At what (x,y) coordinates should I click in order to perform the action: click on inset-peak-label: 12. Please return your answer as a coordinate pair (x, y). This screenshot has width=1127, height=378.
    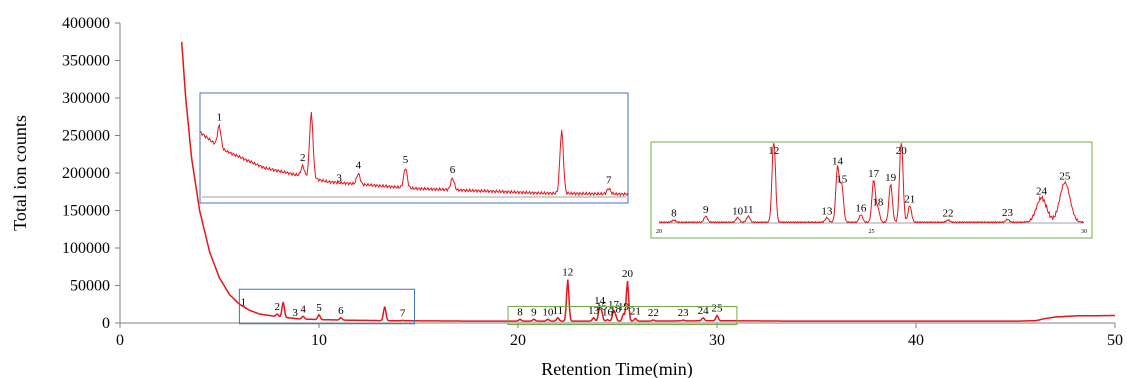
    Looking at the image, I should click on (773, 151).